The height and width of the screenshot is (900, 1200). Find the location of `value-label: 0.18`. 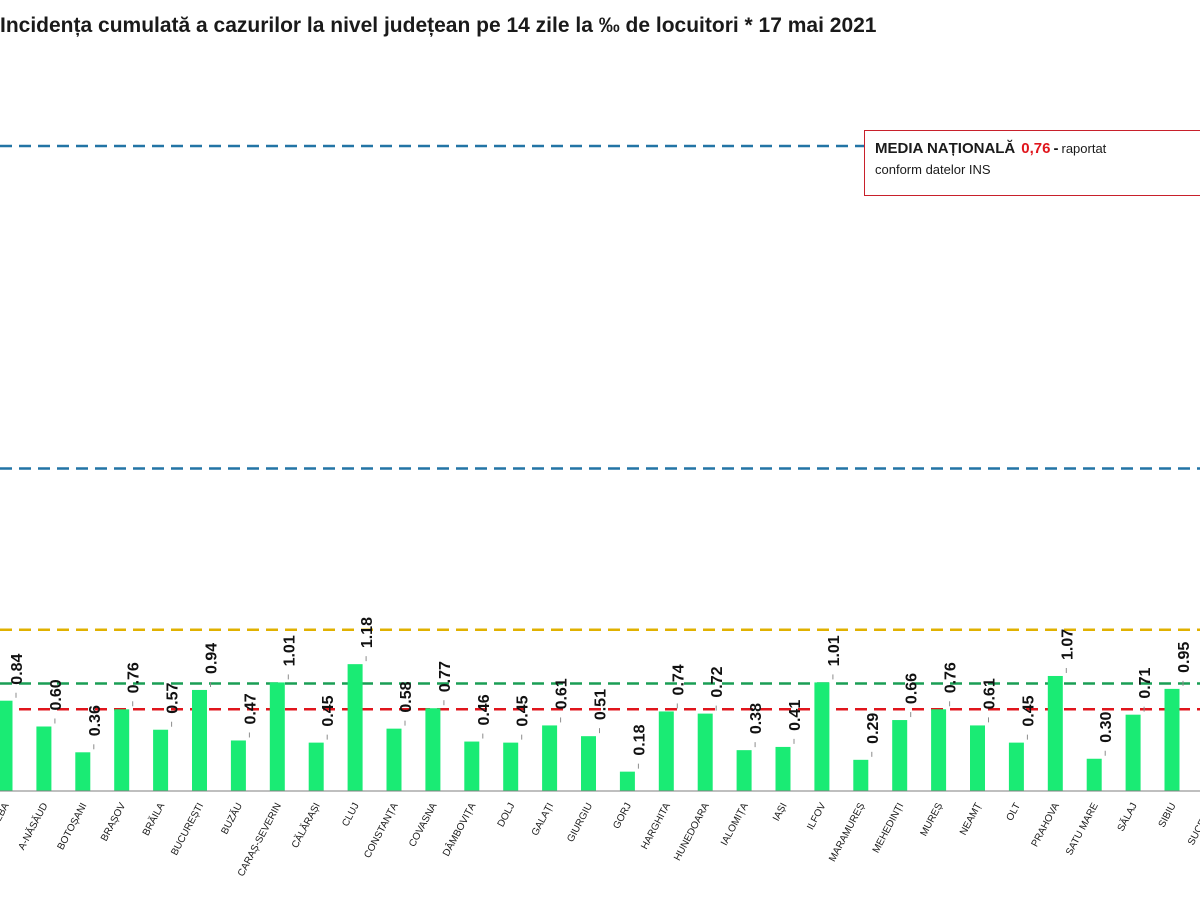

value-label: 0.18 is located at coordinates (639, 739).